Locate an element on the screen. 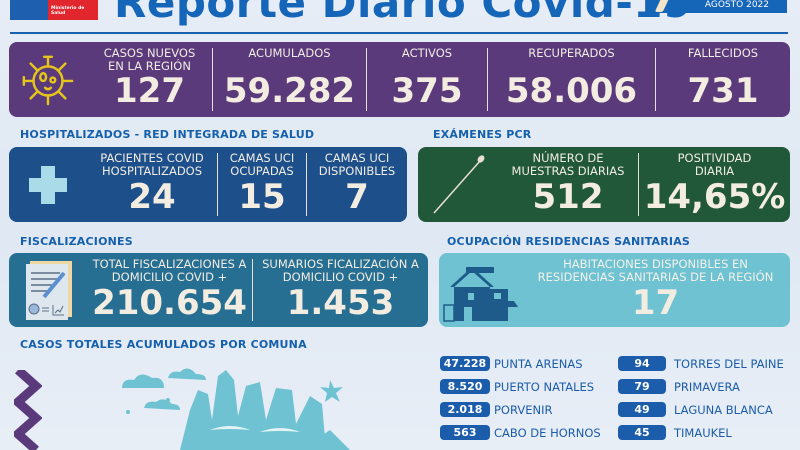  comuna-item: 2.018 PORVENIR is located at coordinates (520, 409).